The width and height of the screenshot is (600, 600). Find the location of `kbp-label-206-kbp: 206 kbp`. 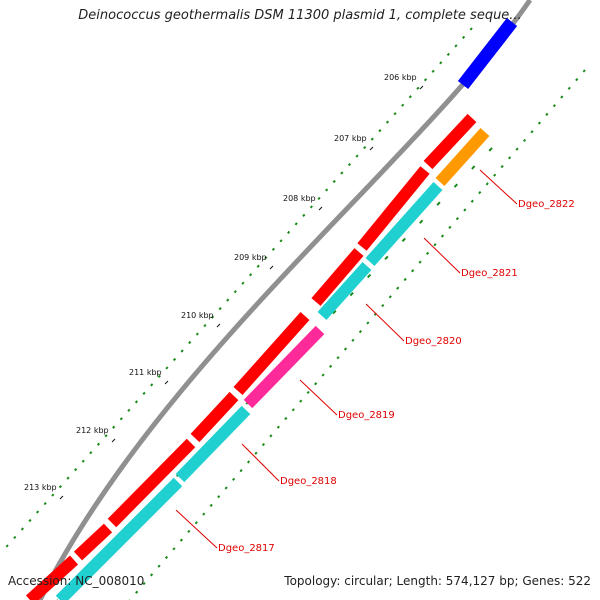

kbp-label-206-kbp: 206 kbp is located at coordinates (400, 77).